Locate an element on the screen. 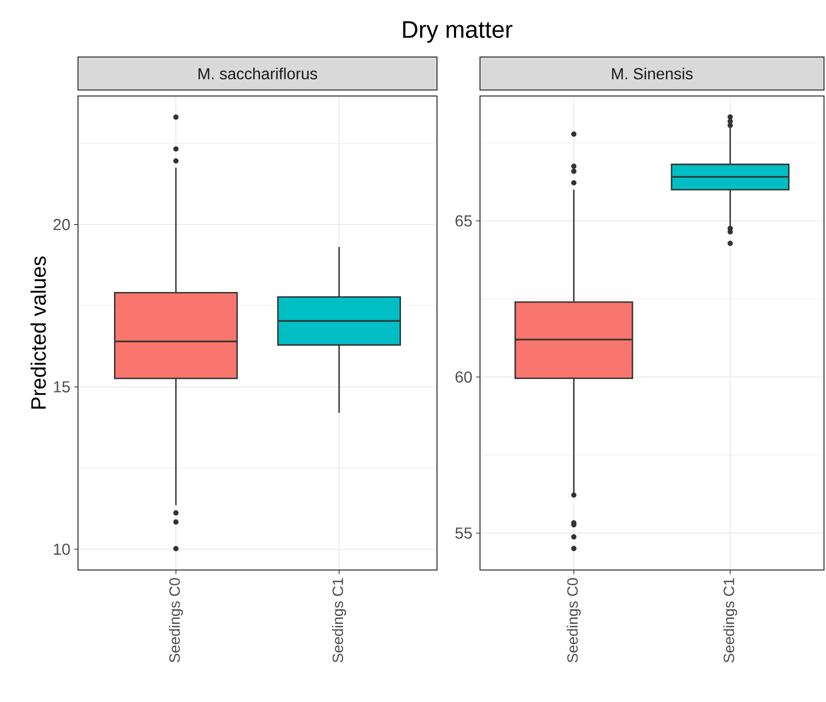  y-tick-label: 60 is located at coordinates (464, 377).